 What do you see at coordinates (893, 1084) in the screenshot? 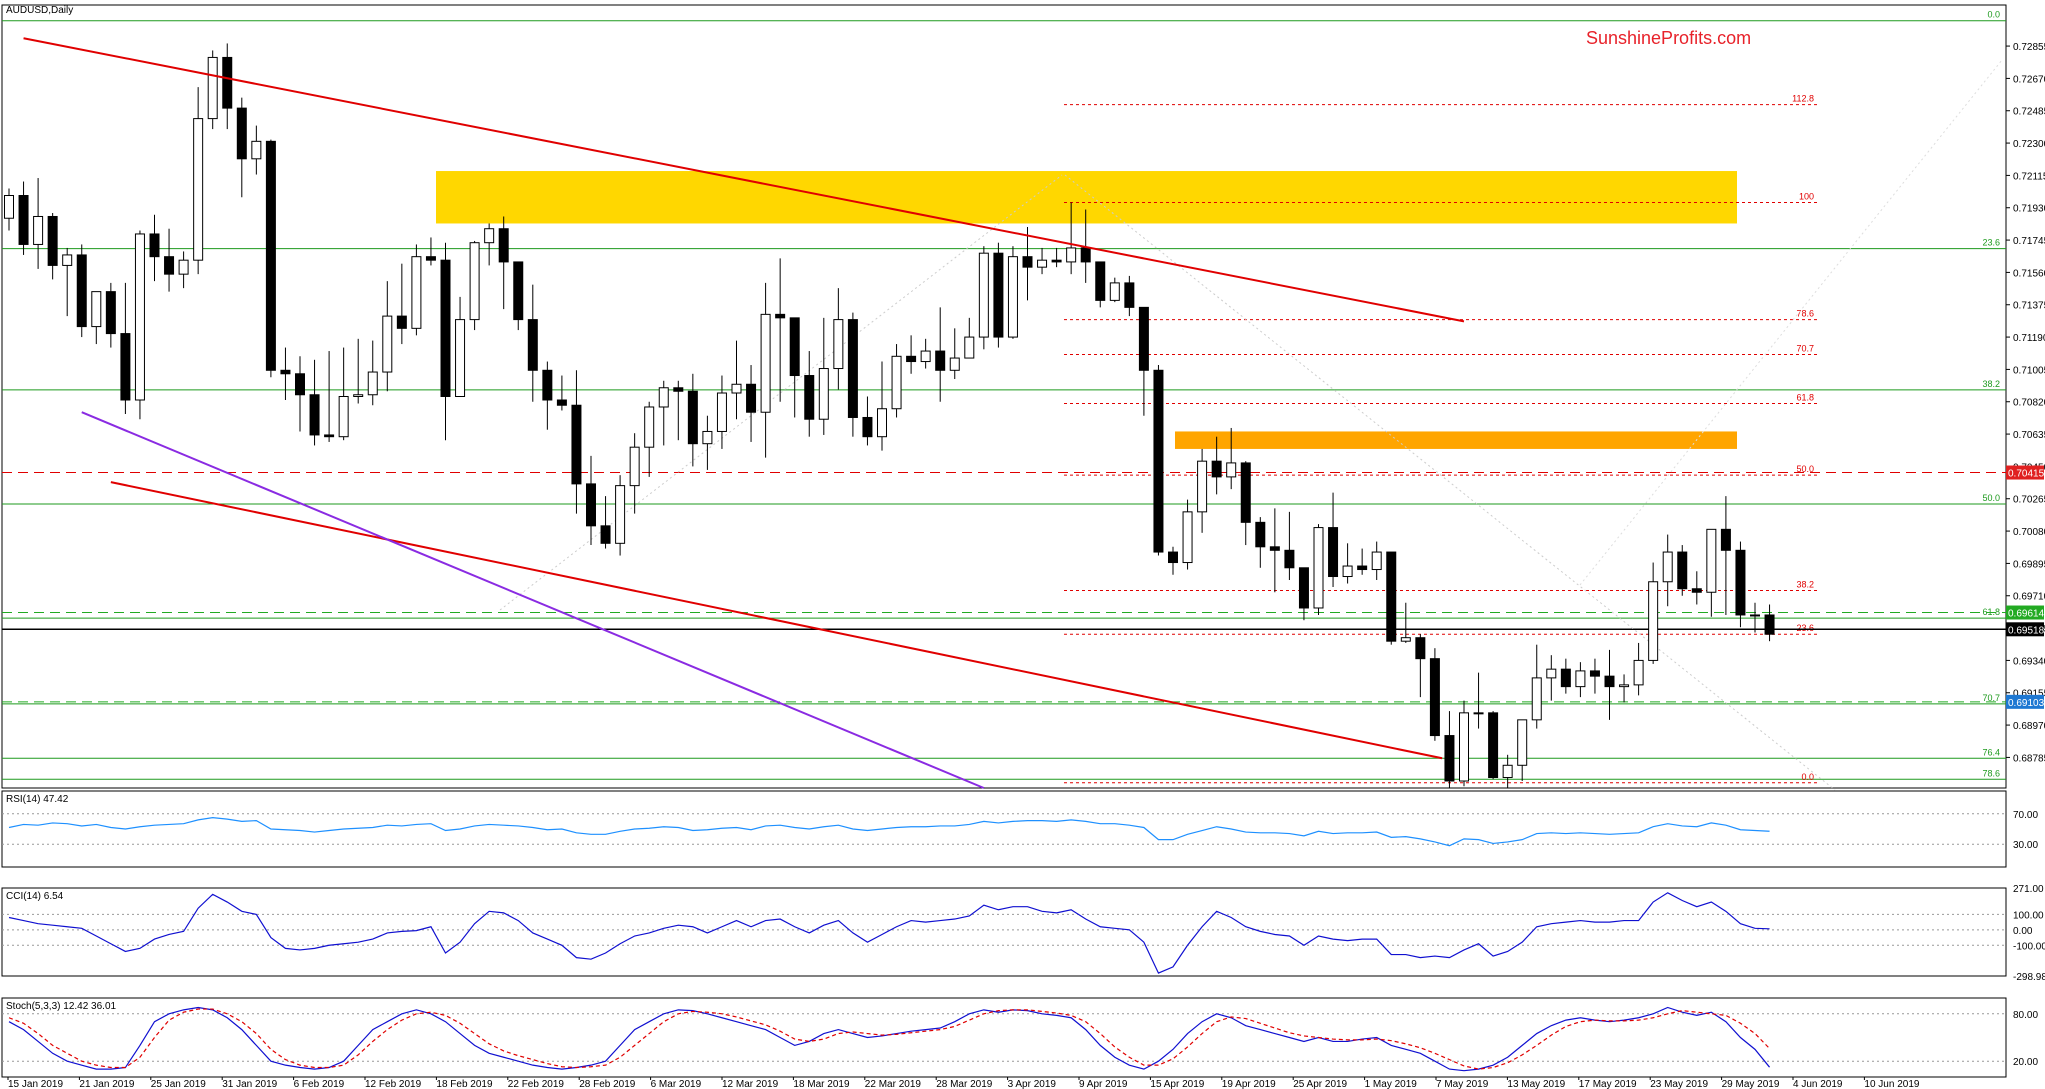
I see `date-label: 22 Mar 2019` at bounding box center [893, 1084].